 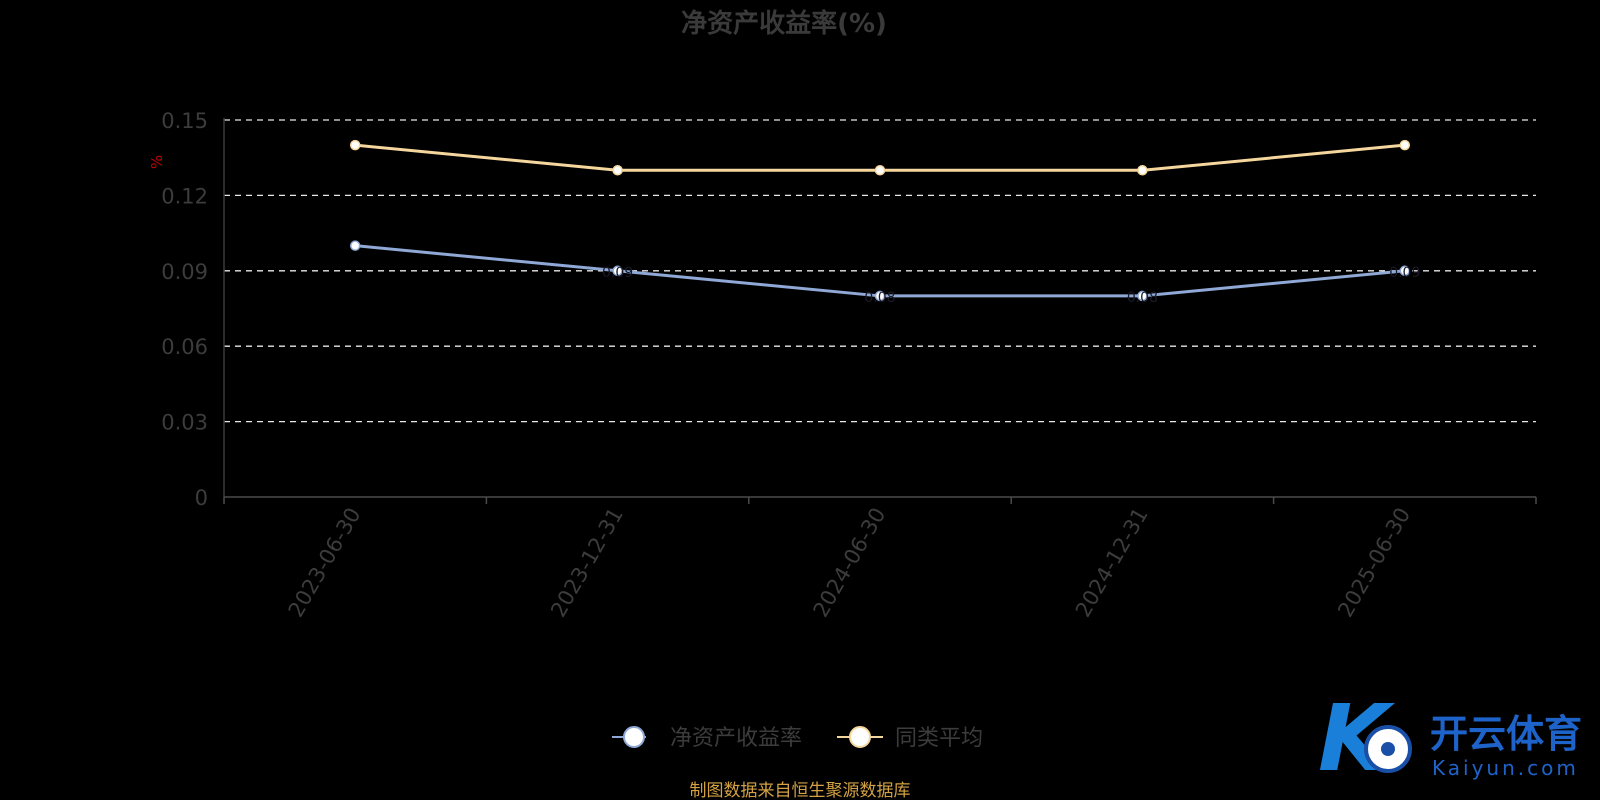 I want to click on x-tick-label: 2025-06-30, so click(x=1374, y=563).